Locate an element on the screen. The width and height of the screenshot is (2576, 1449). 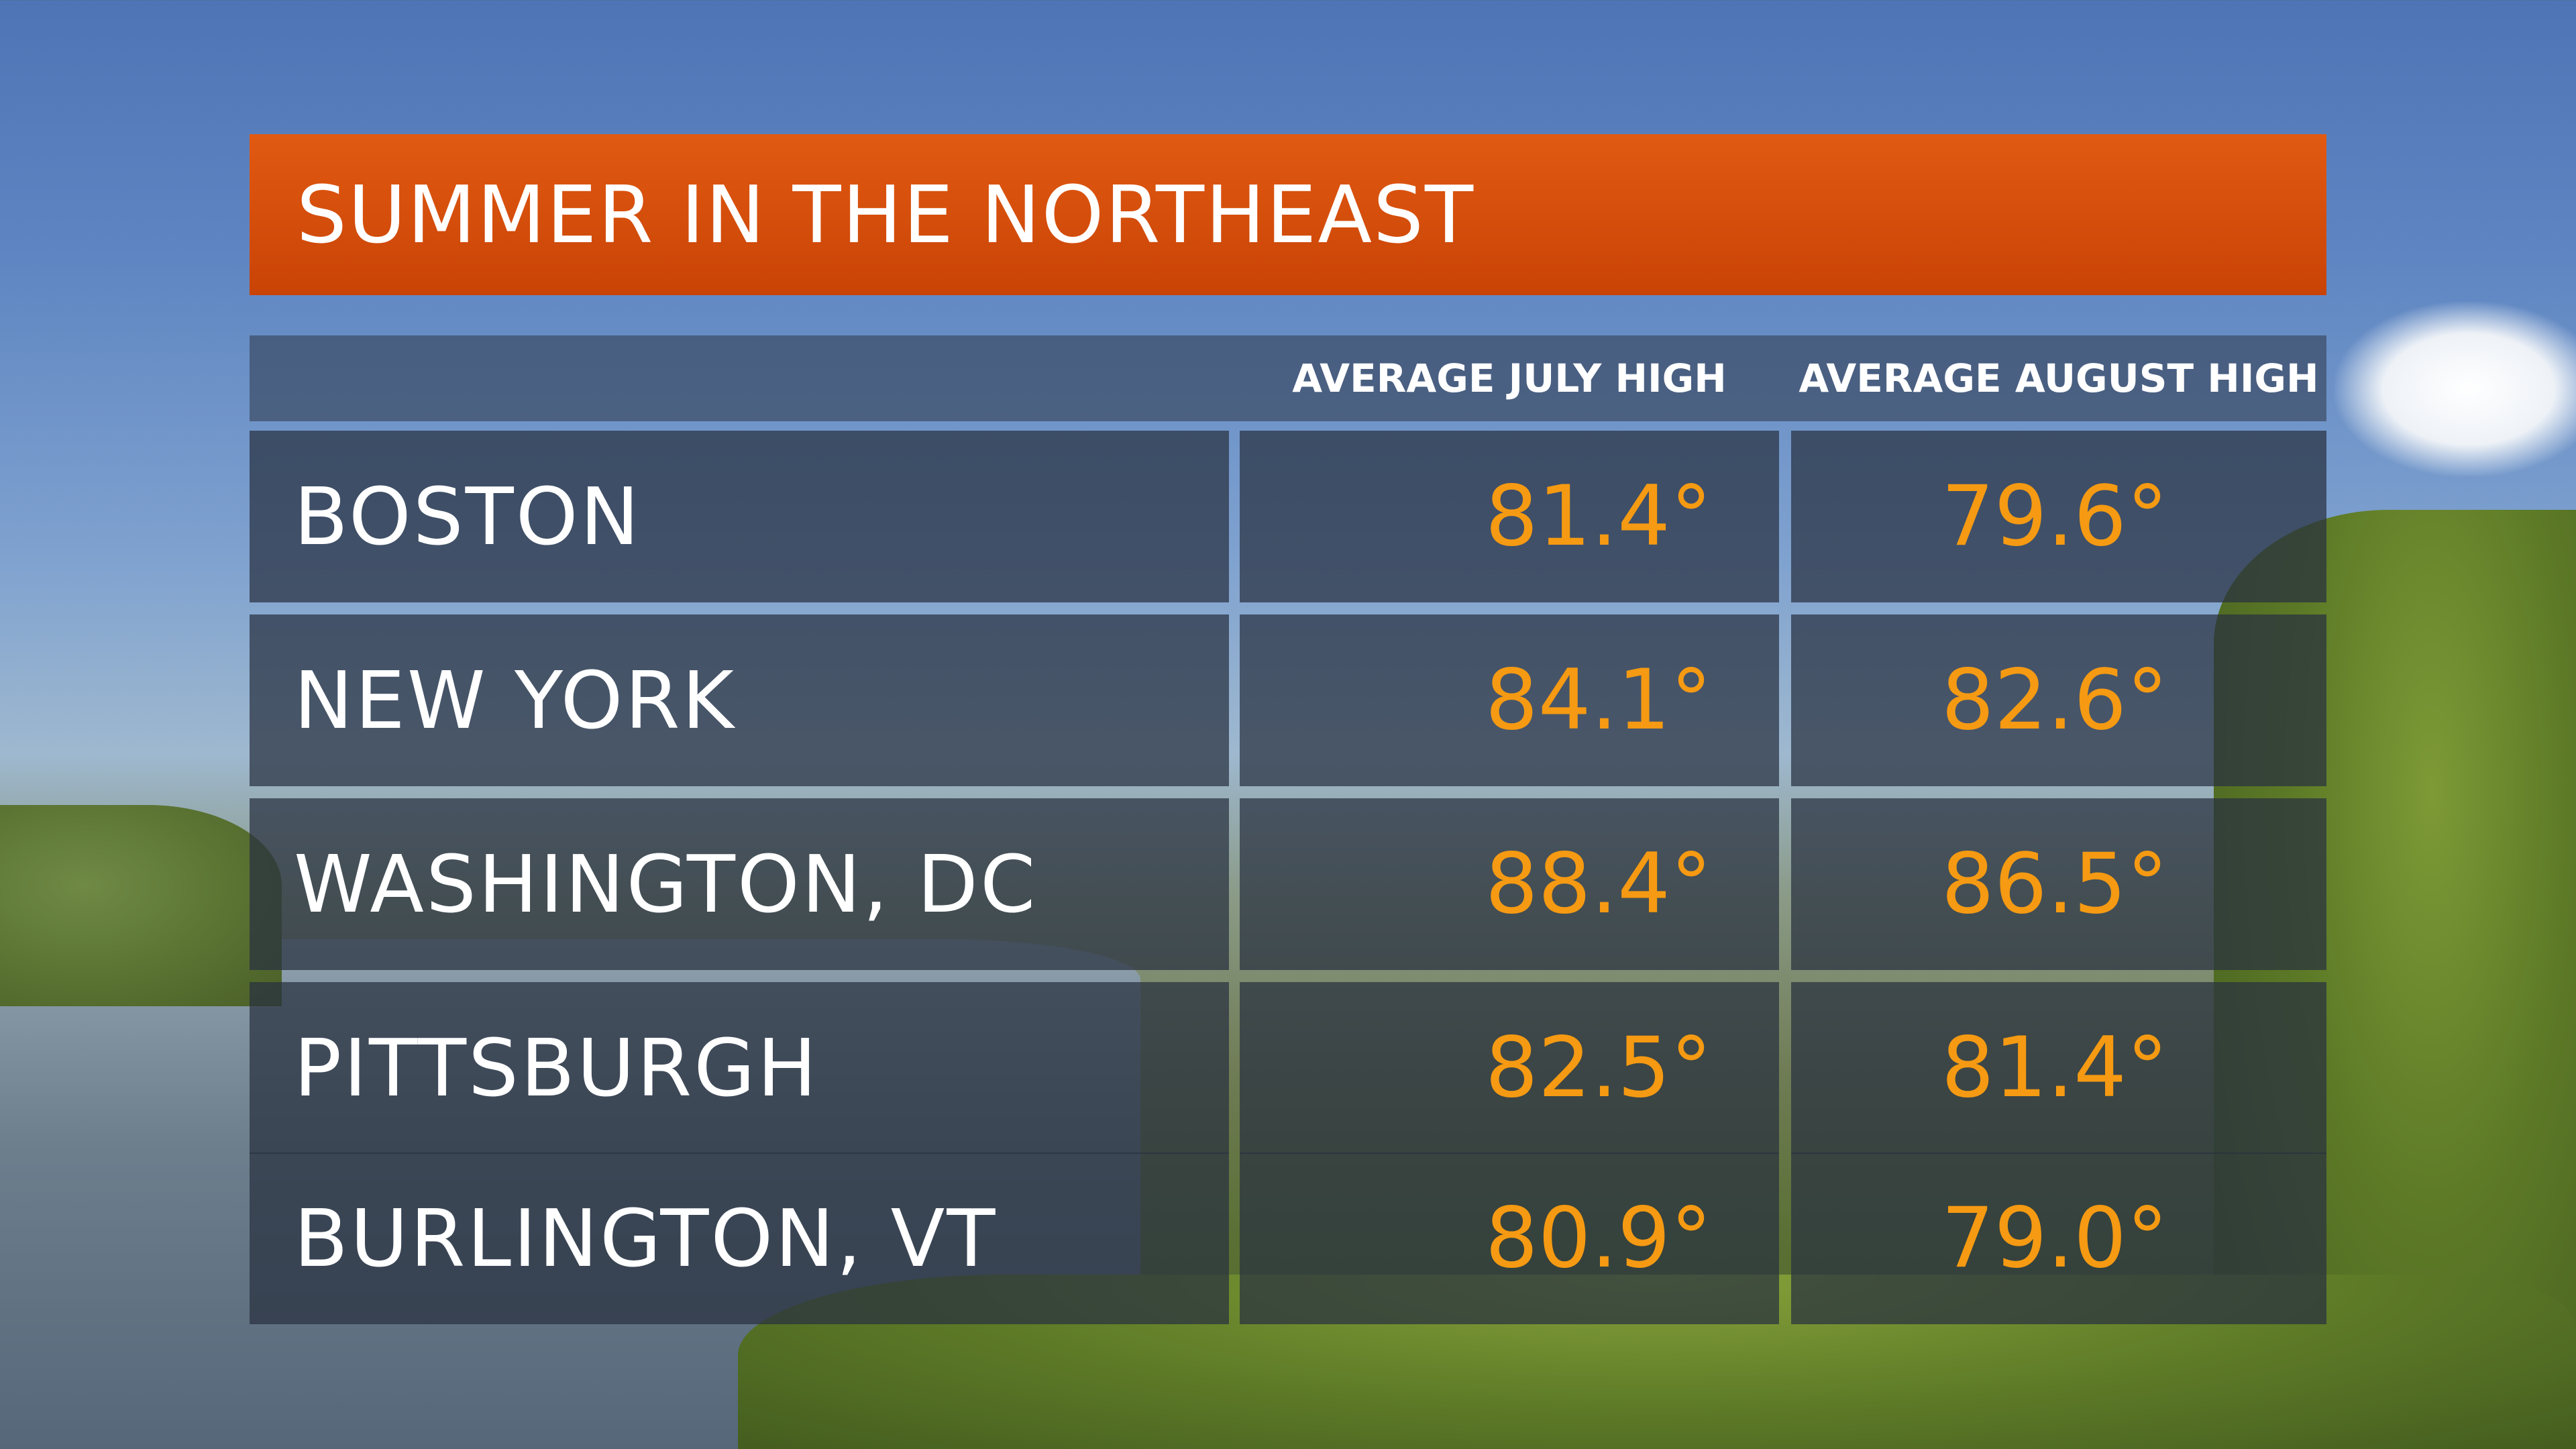
july-value: 88.4° is located at coordinates (1598, 884).